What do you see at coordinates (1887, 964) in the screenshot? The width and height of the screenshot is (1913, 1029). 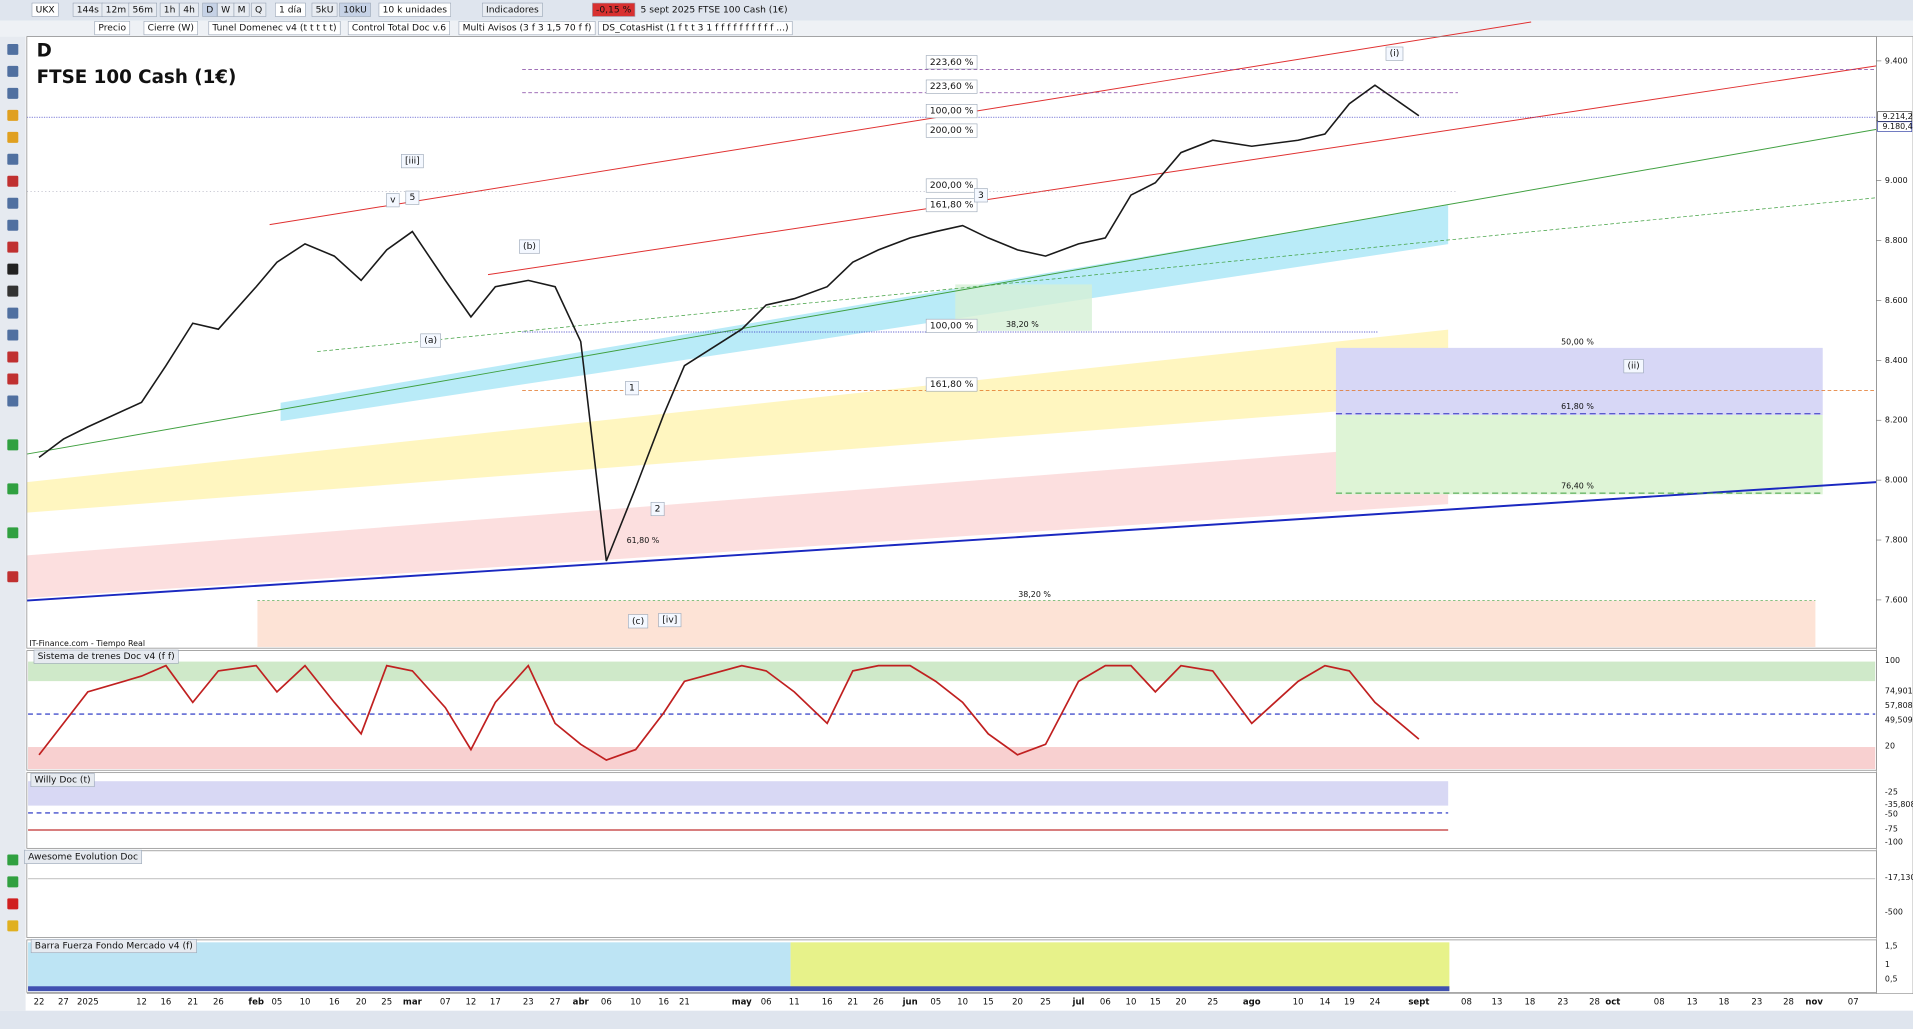 I see `panel-axis-label: 1` at bounding box center [1887, 964].